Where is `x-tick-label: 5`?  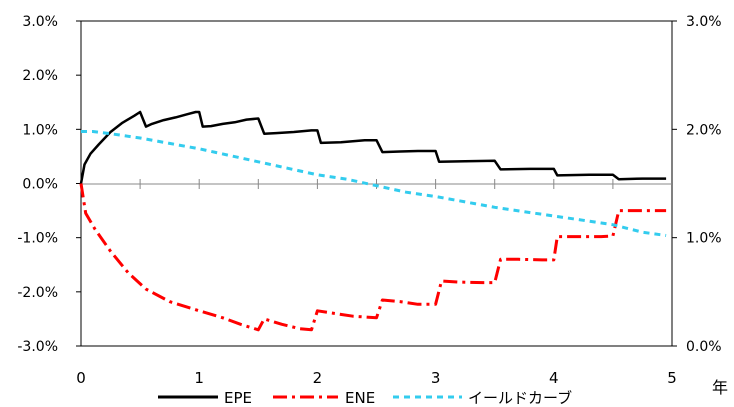 x-tick-label: 5 is located at coordinates (672, 378).